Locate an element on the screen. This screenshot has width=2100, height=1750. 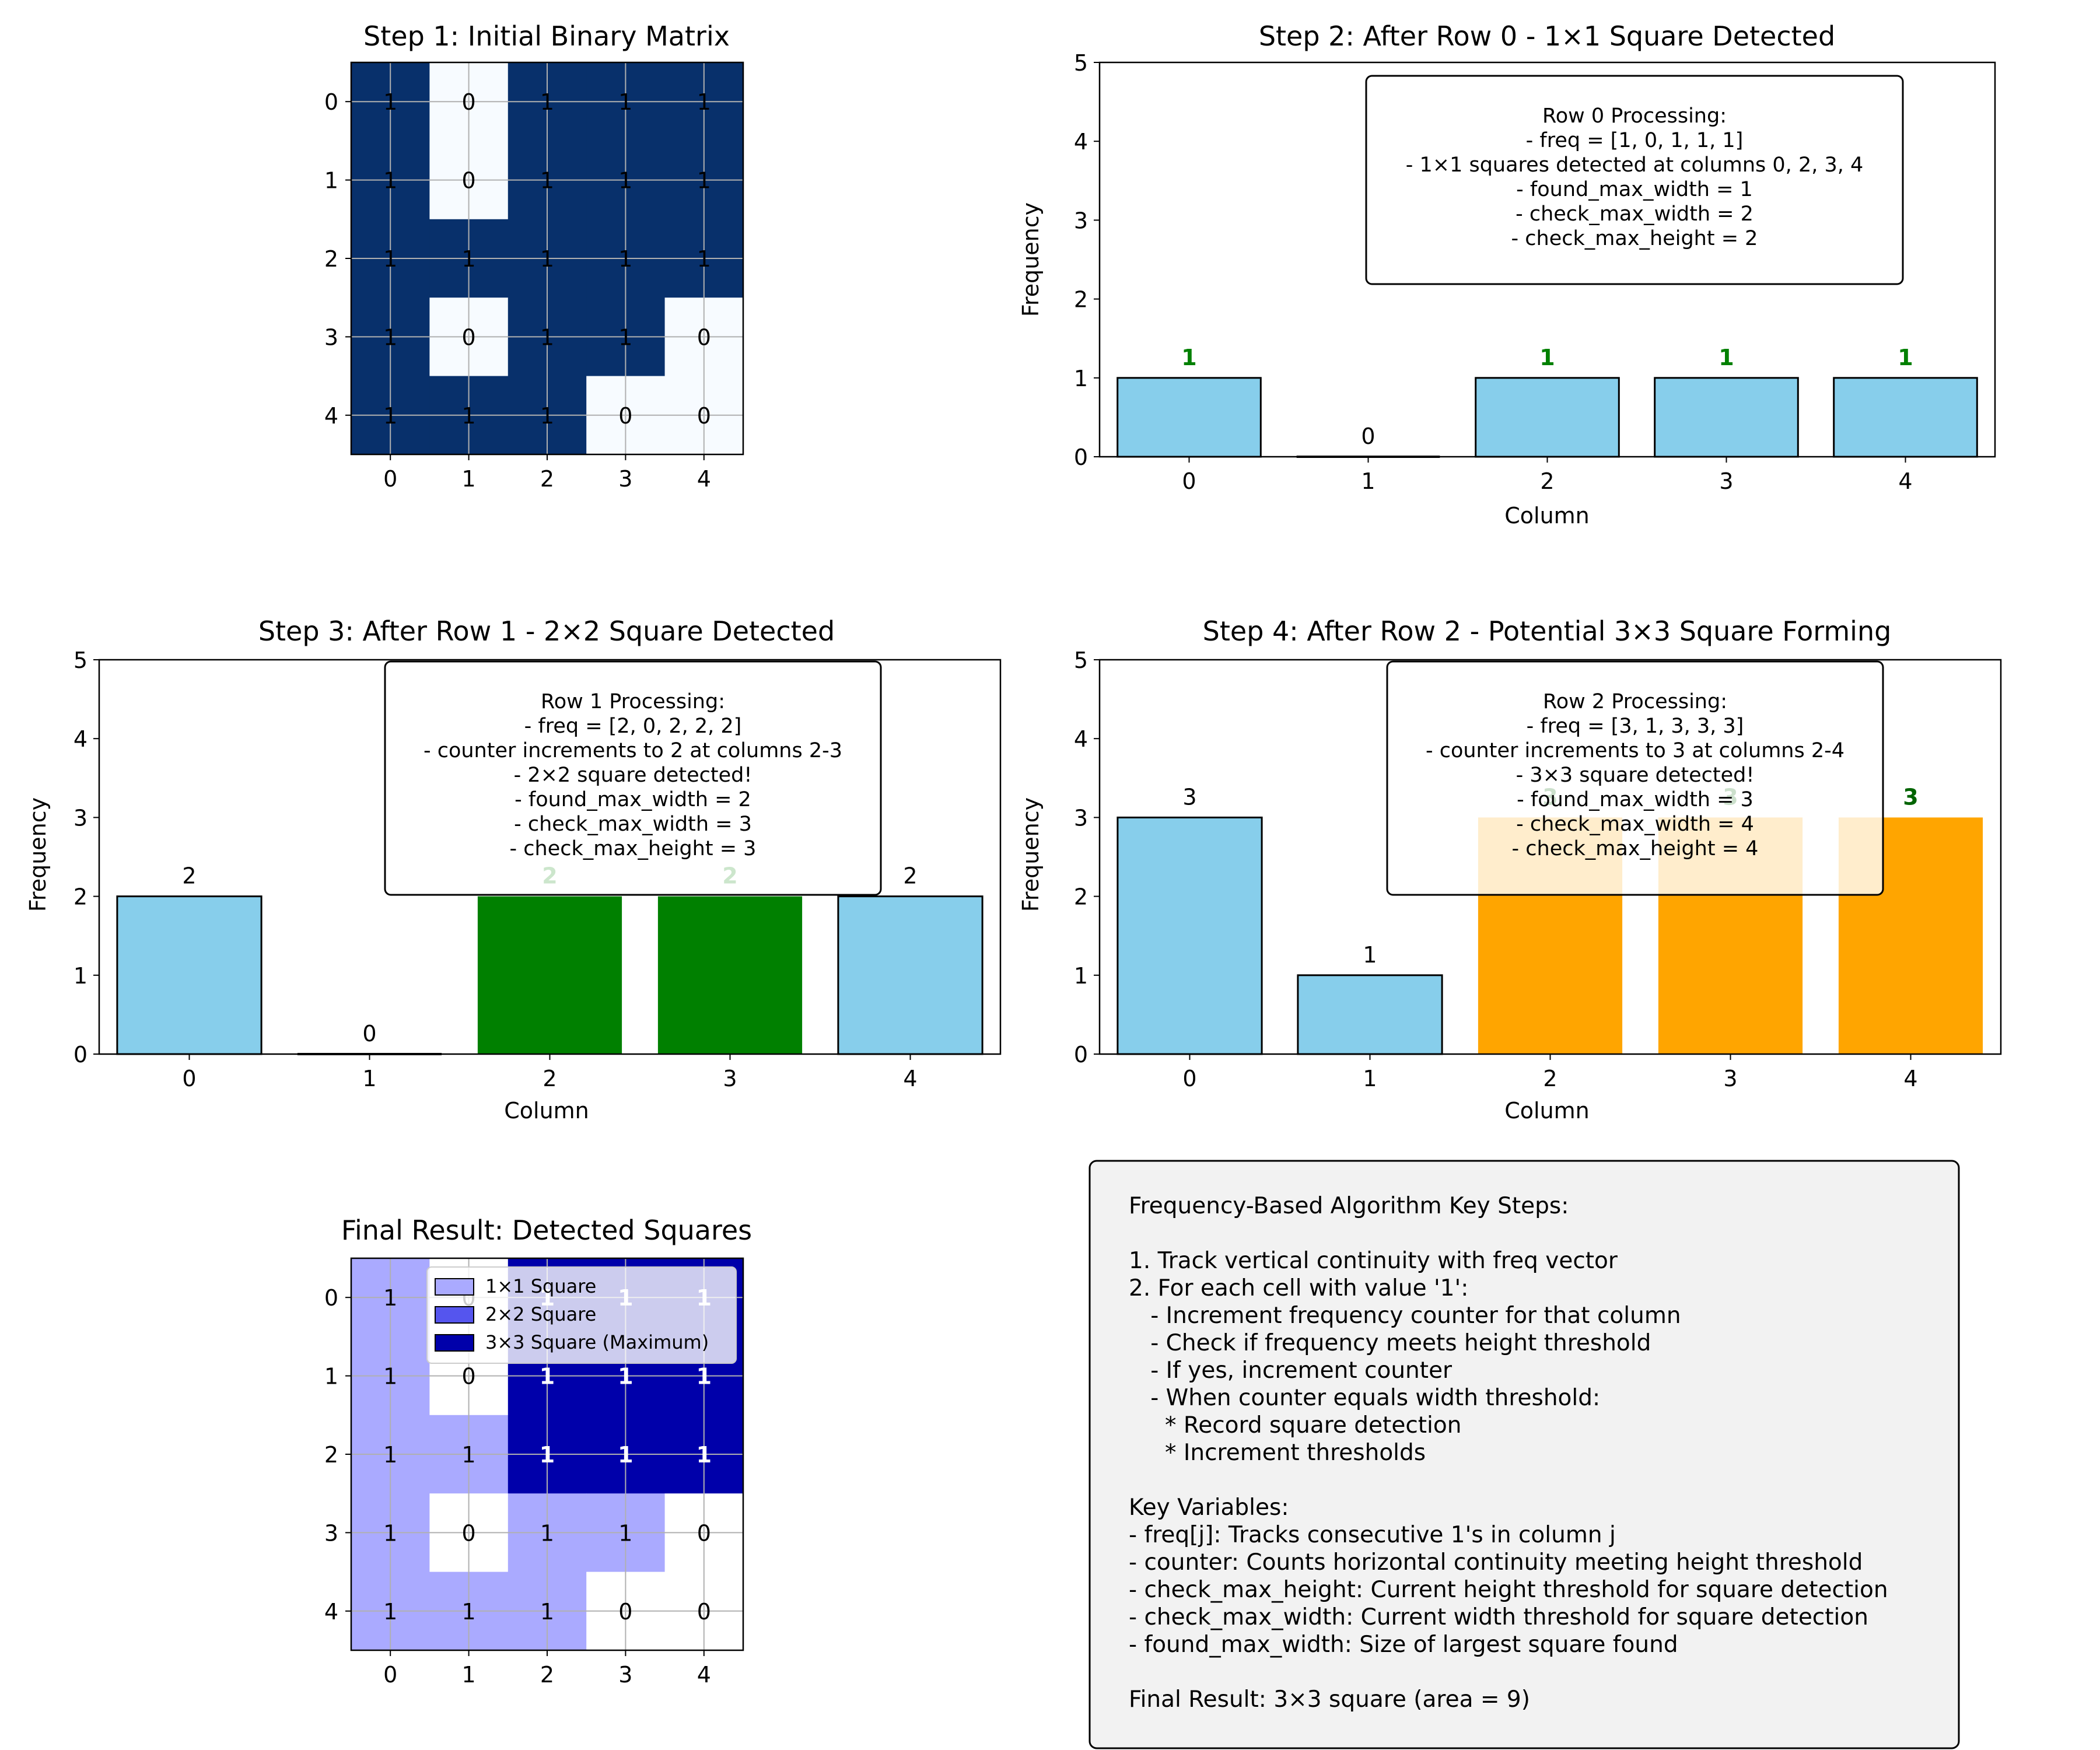
panel-step4-ytick-label: 4 is located at coordinates (1081, 739).